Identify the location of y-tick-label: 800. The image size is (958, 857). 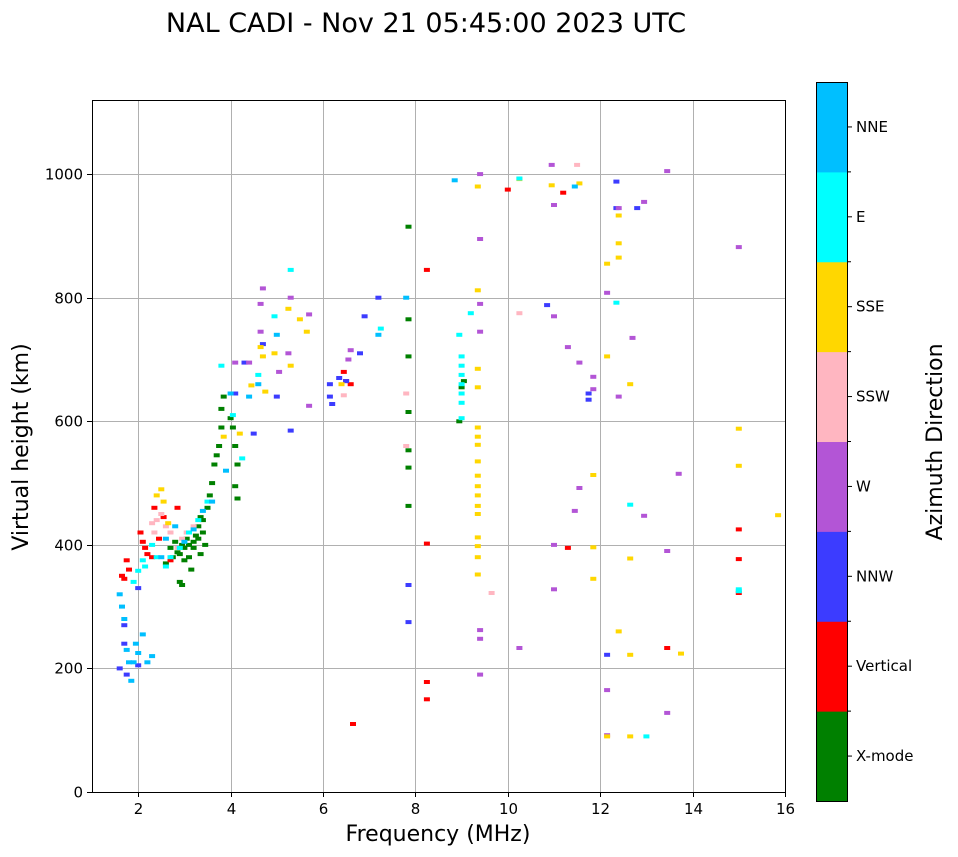
(68, 299).